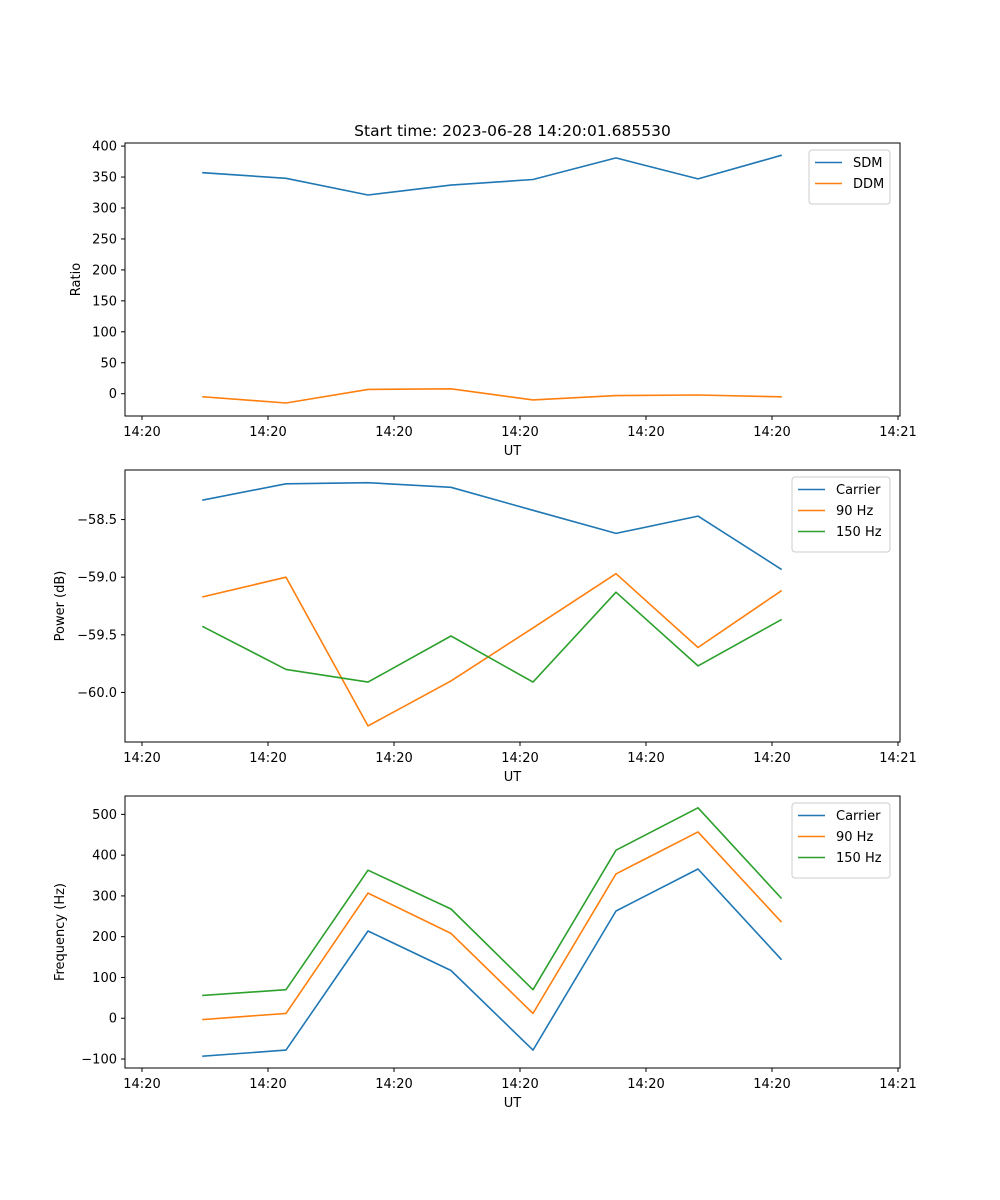 This screenshot has width=1000, height=1200. What do you see at coordinates (60, 932) in the screenshot?
I see `y-axis-label: Frequency (Hz)` at bounding box center [60, 932].